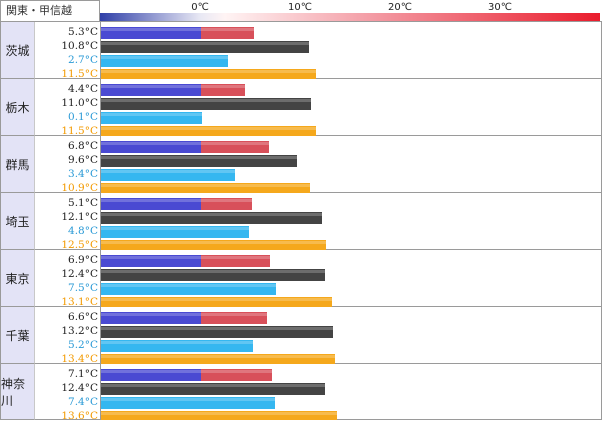 Image resolution: width=604 pixels, height=422 pixels. I want to click on region-name: 群馬, so click(17, 164).